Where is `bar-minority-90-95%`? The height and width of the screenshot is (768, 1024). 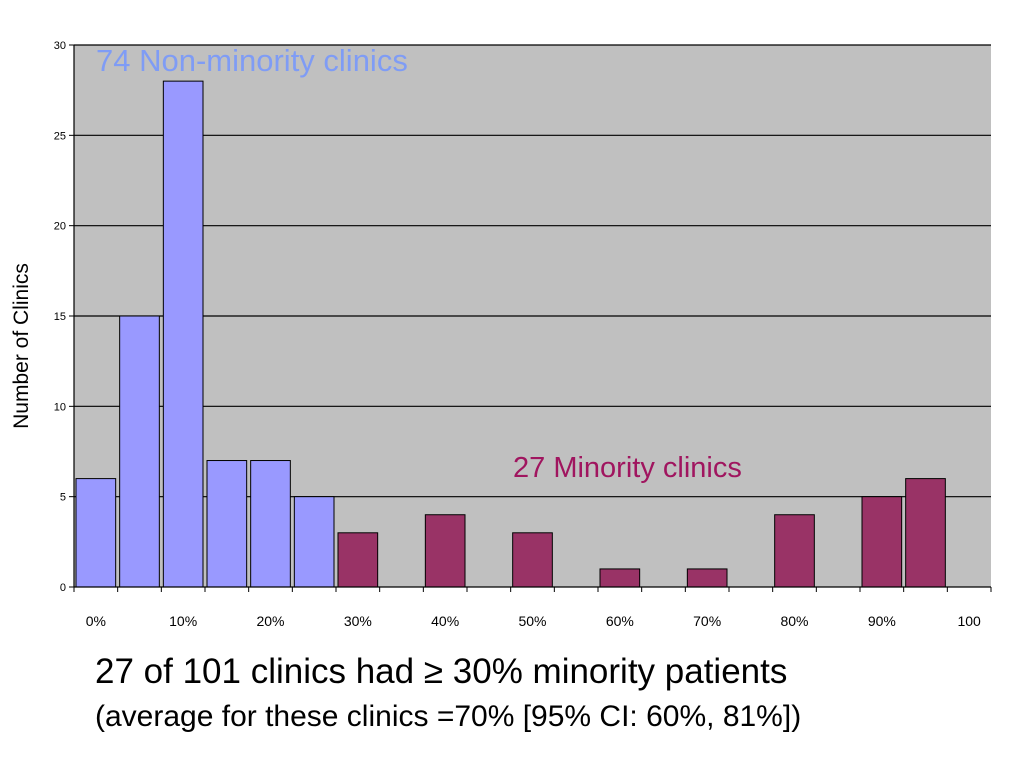 bar-minority-90-95% is located at coordinates (882, 542).